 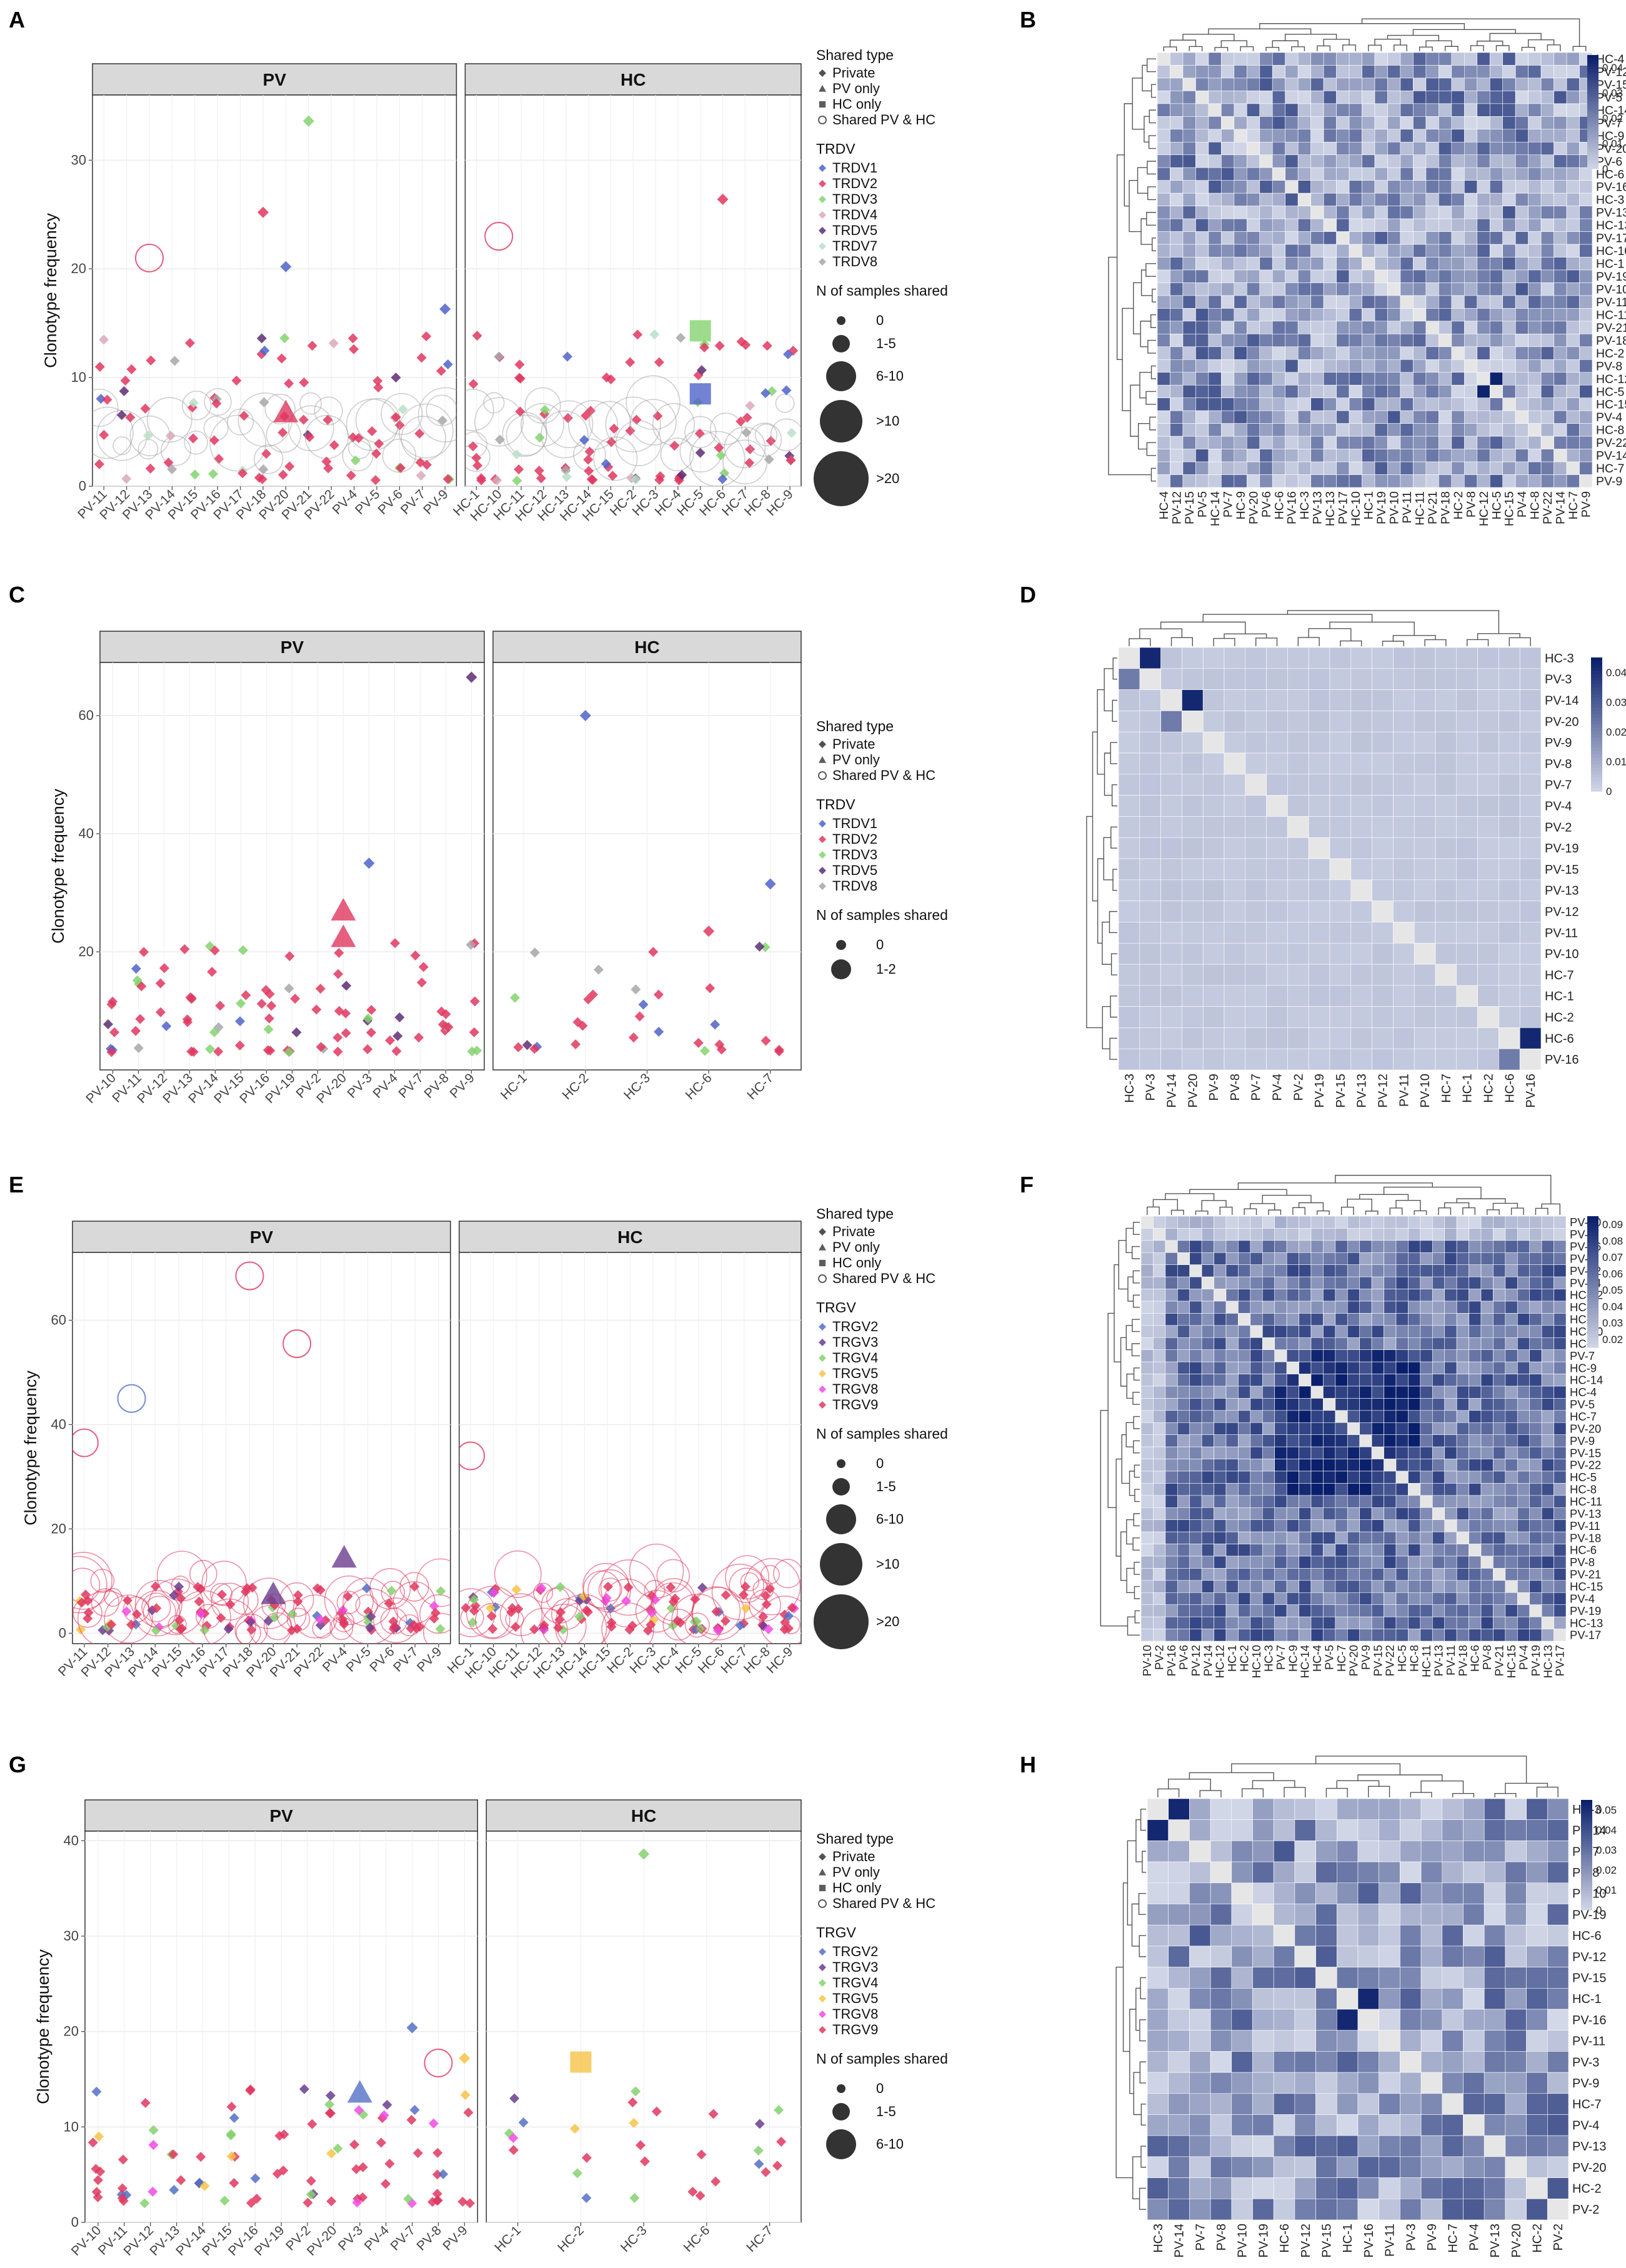 What do you see at coordinates (165, 2241) in the screenshot?
I see `tick-label-x: PV-13` at bounding box center [165, 2241].